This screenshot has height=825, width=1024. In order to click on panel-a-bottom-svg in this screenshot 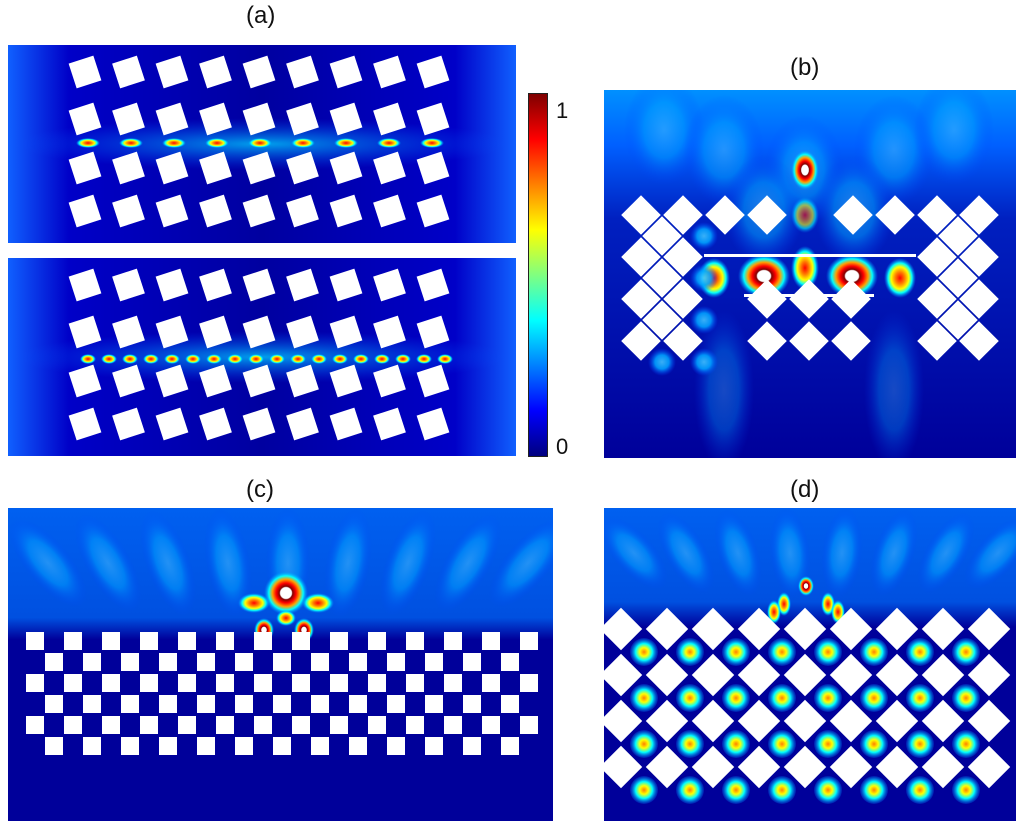, I will do `click(262, 357)`.